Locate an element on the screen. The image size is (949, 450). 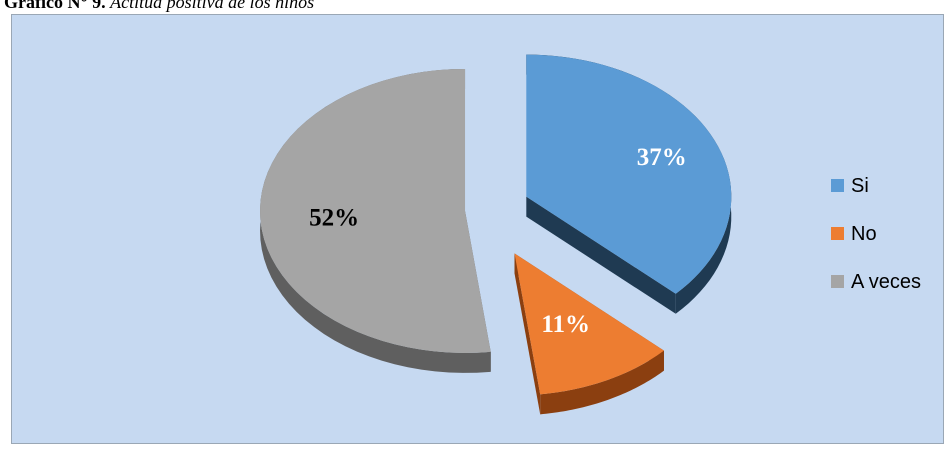
legend-label-si: Si is located at coordinates (860, 186).